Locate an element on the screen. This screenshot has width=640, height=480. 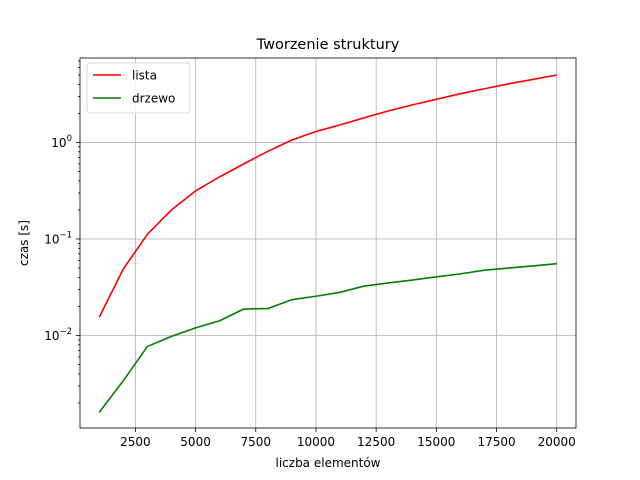
legend-label-lista: lista is located at coordinates (144, 76).